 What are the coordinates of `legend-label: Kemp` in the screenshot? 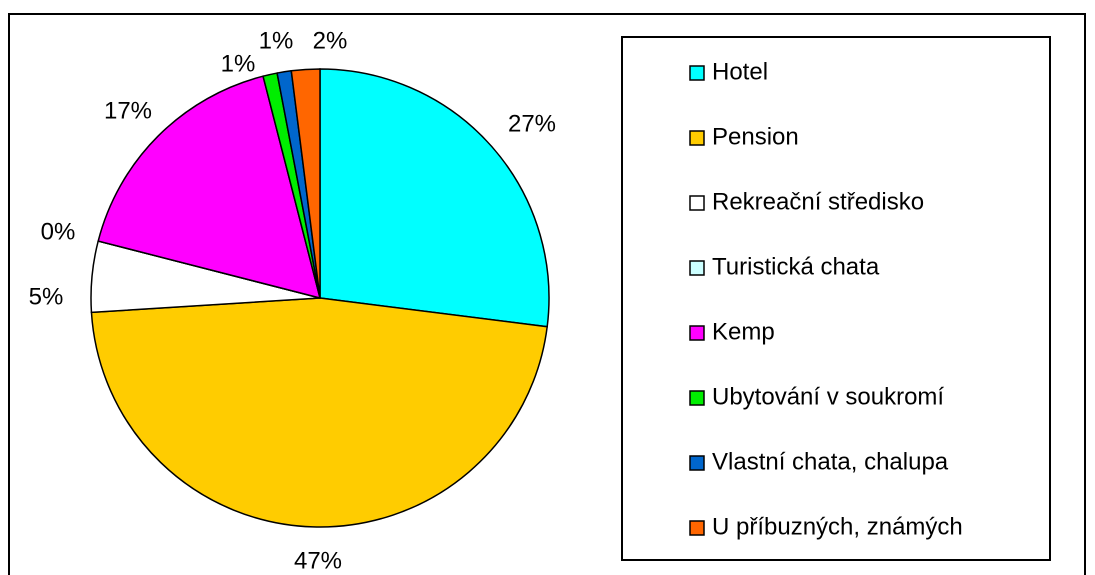 It's located at (743, 331).